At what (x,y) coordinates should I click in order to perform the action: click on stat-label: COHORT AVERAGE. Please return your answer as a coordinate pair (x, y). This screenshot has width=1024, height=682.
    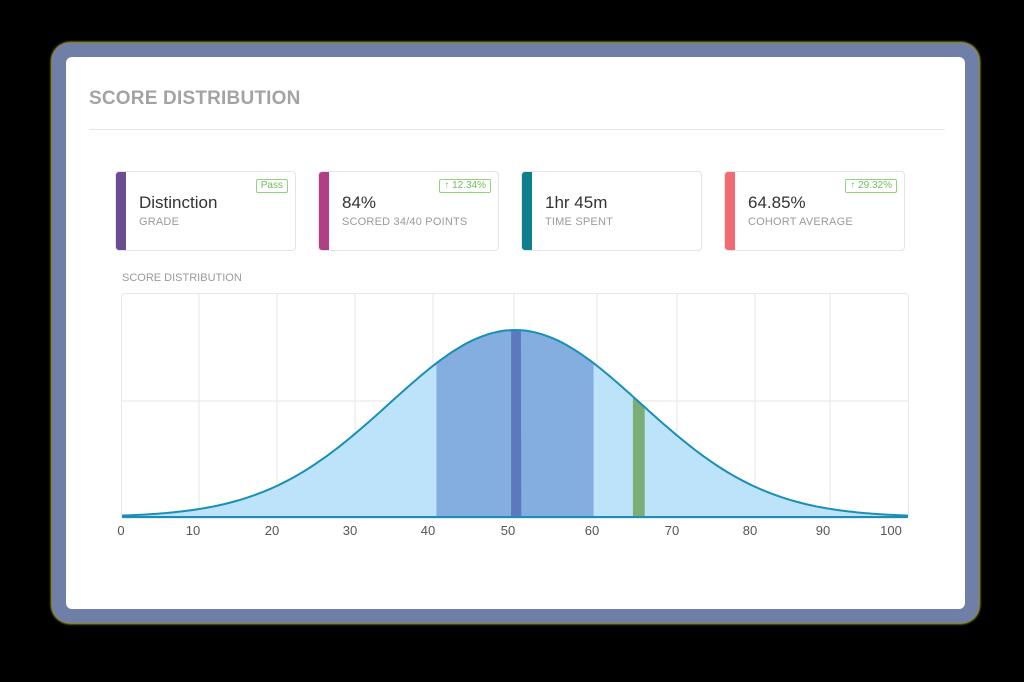
    Looking at the image, I should click on (800, 222).